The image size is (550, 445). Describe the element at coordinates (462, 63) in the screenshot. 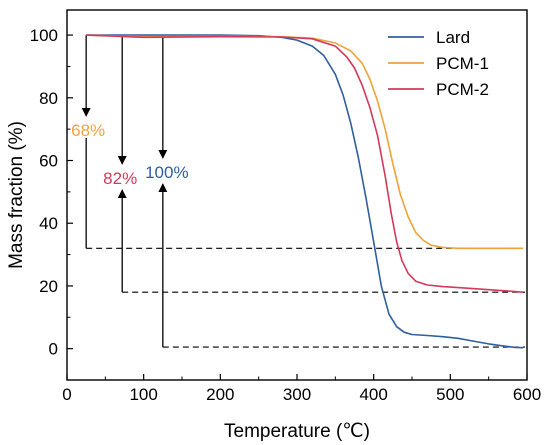

I see `legend-label: PCM-1` at that location.